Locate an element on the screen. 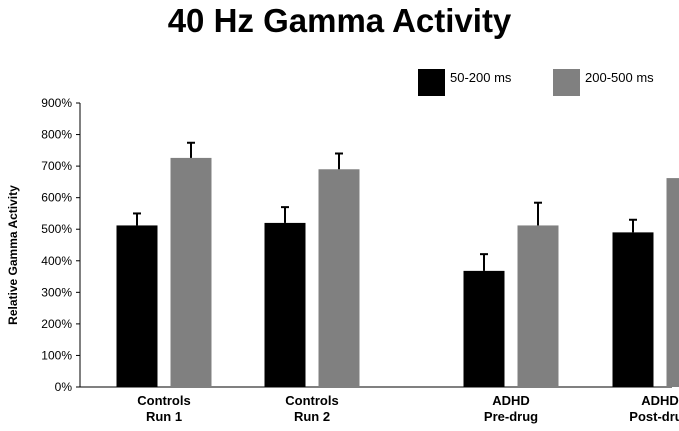 The height and width of the screenshot is (431, 679). x-category-label: Post-drug is located at coordinates (654, 416).